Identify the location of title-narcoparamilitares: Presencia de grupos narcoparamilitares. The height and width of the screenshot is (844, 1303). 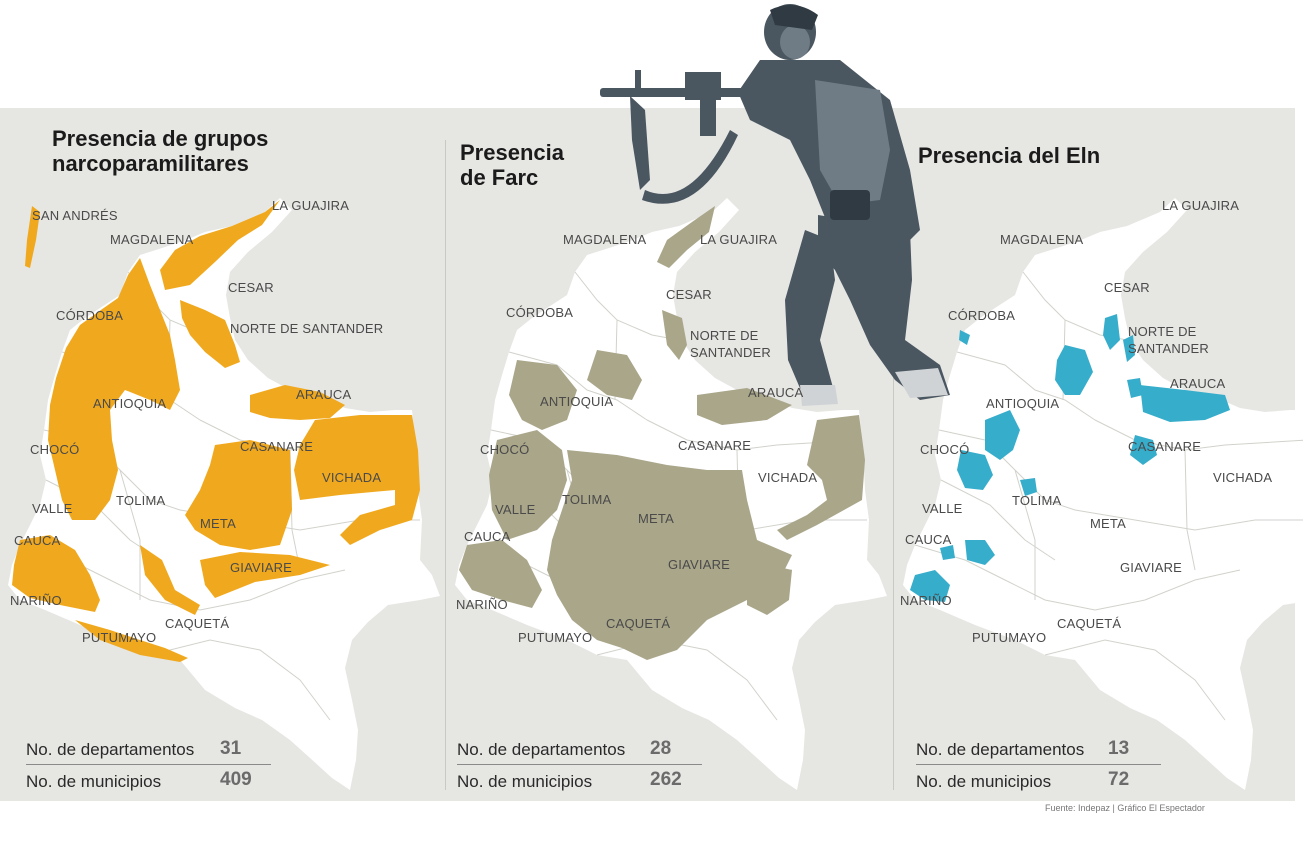
(160, 151).